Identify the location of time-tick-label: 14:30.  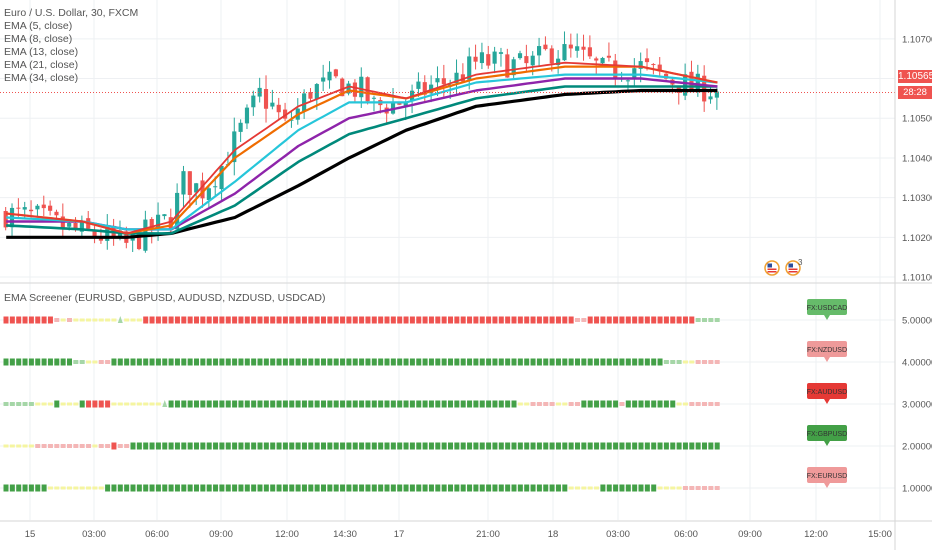
(345, 534).